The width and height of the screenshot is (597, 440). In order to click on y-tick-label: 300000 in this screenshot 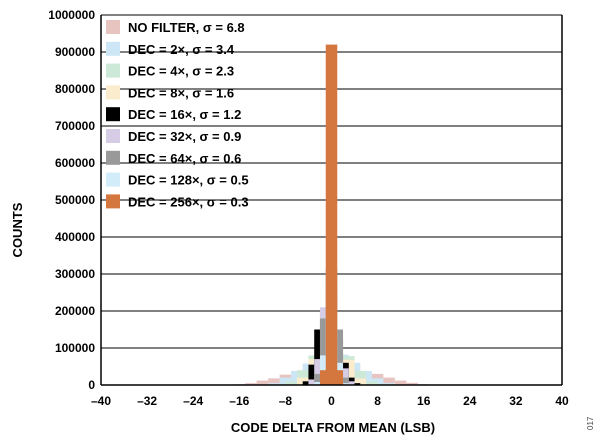, I will do `click(75, 274)`.